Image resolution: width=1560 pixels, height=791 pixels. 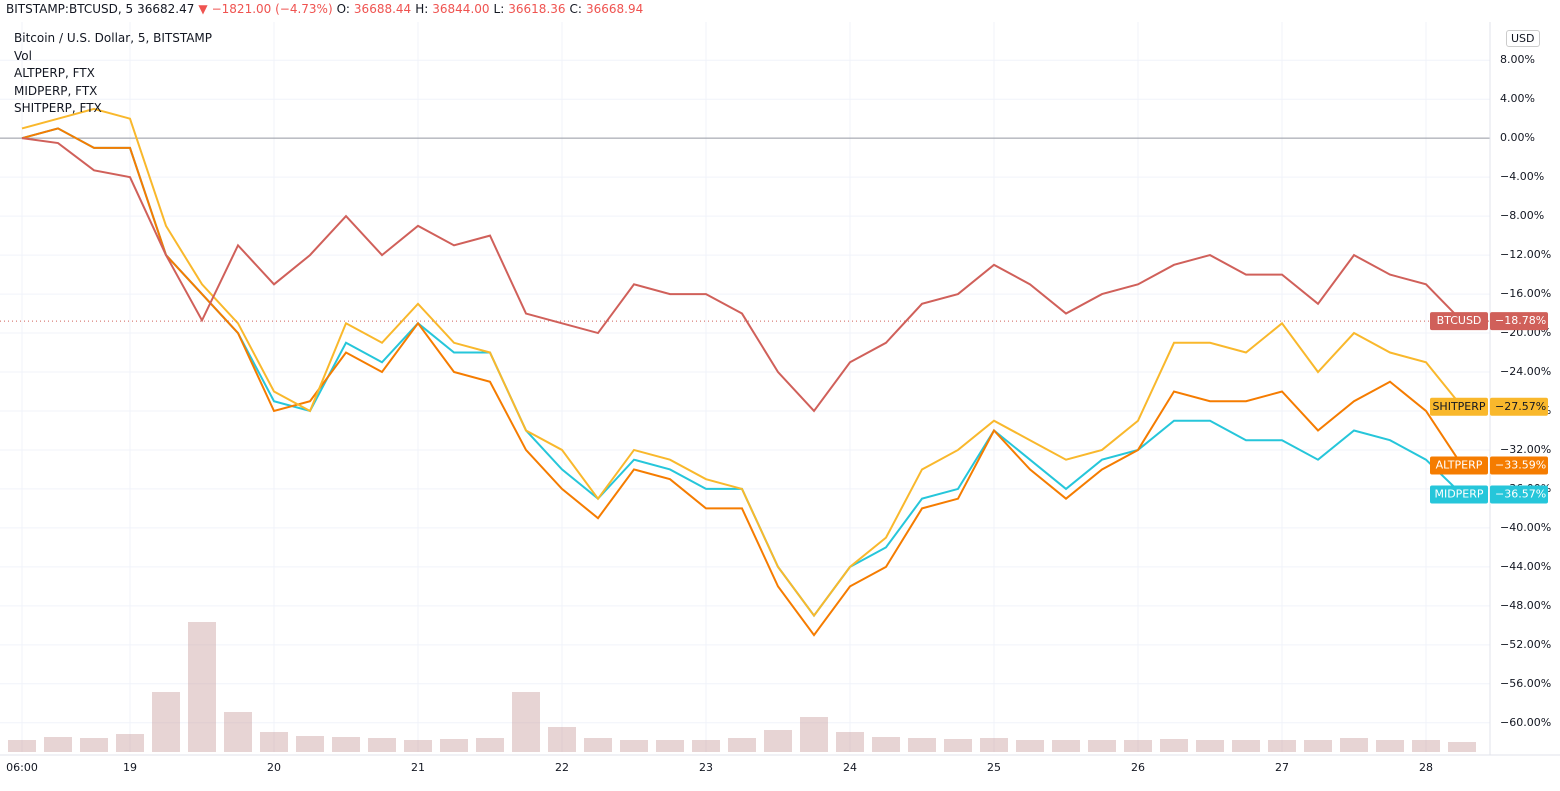 What do you see at coordinates (614, 9) in the screenshot?
I see `close: 36668.94` at bounding box center [614, 9].